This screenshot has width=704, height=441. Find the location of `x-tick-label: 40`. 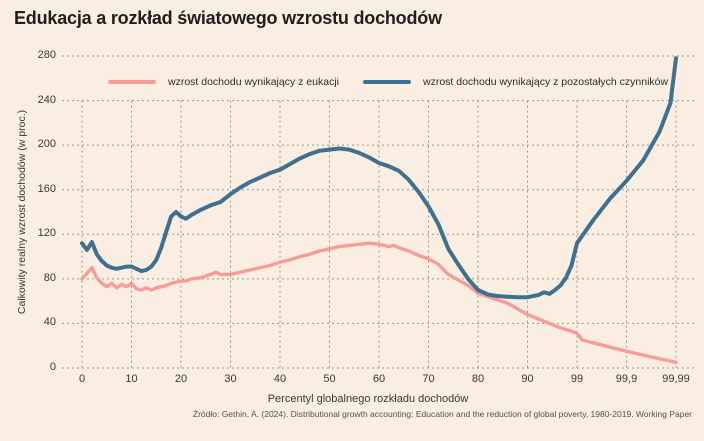

x-tick-label: 40 is located at coordinates (280, 379).